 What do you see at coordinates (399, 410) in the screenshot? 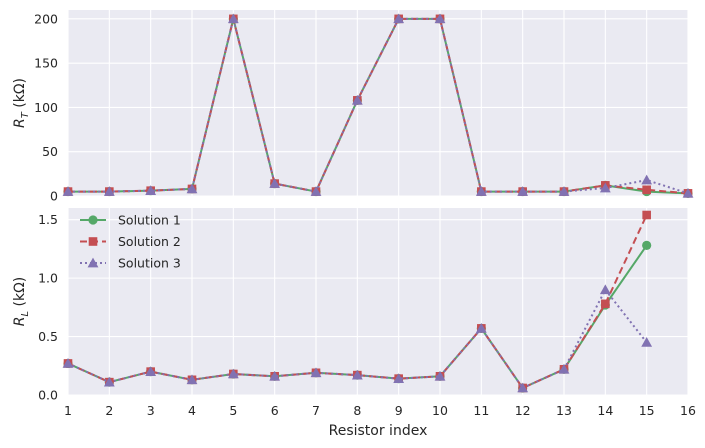
I see `x-tick-label: 9` at bounding box center [399, 410].